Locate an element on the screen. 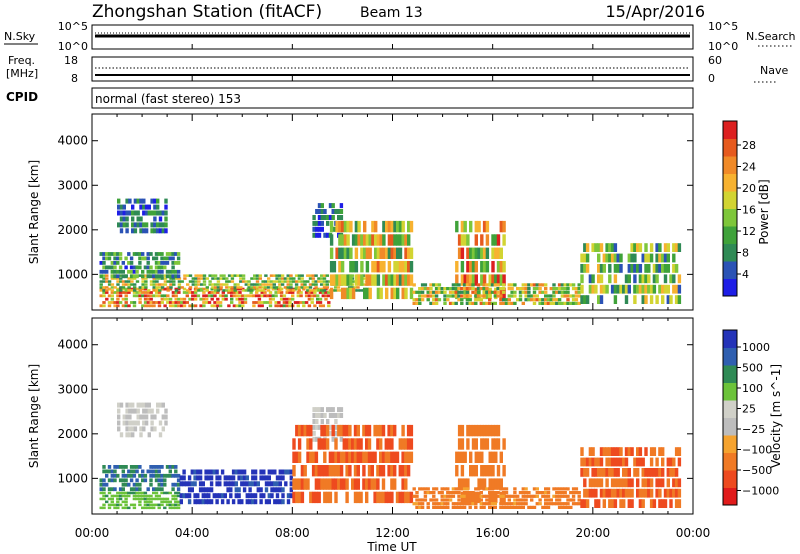 Image resolution: width=800 pixels, height=554 pixels. time-axis-title: Time UT is located at coordinates (391, 547).